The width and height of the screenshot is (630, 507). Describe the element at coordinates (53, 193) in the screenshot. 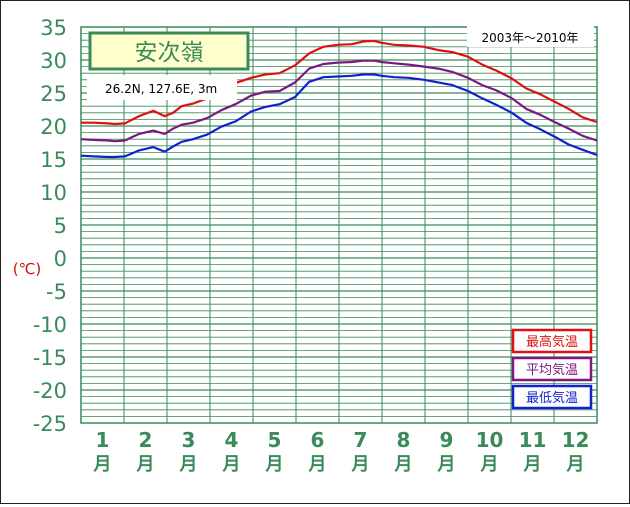

I see `y-tick-label: 10` at that location.